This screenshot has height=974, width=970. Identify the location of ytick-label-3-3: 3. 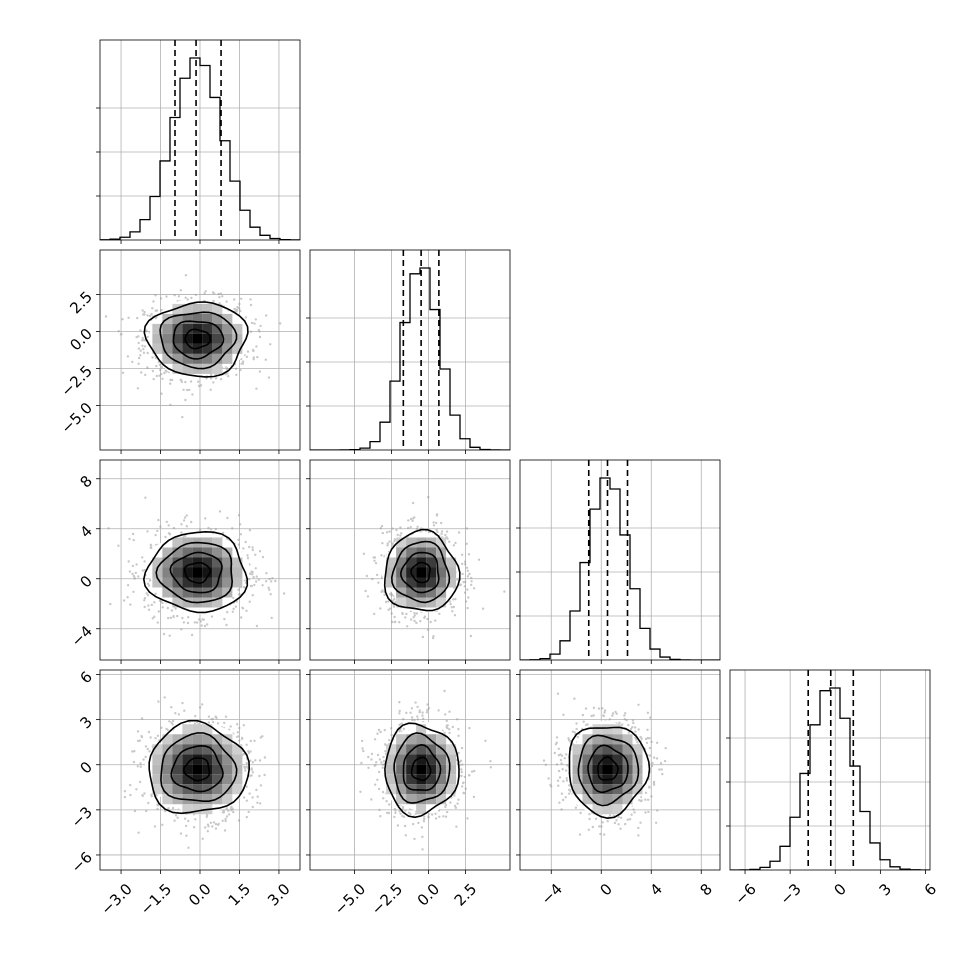
(86, 722).